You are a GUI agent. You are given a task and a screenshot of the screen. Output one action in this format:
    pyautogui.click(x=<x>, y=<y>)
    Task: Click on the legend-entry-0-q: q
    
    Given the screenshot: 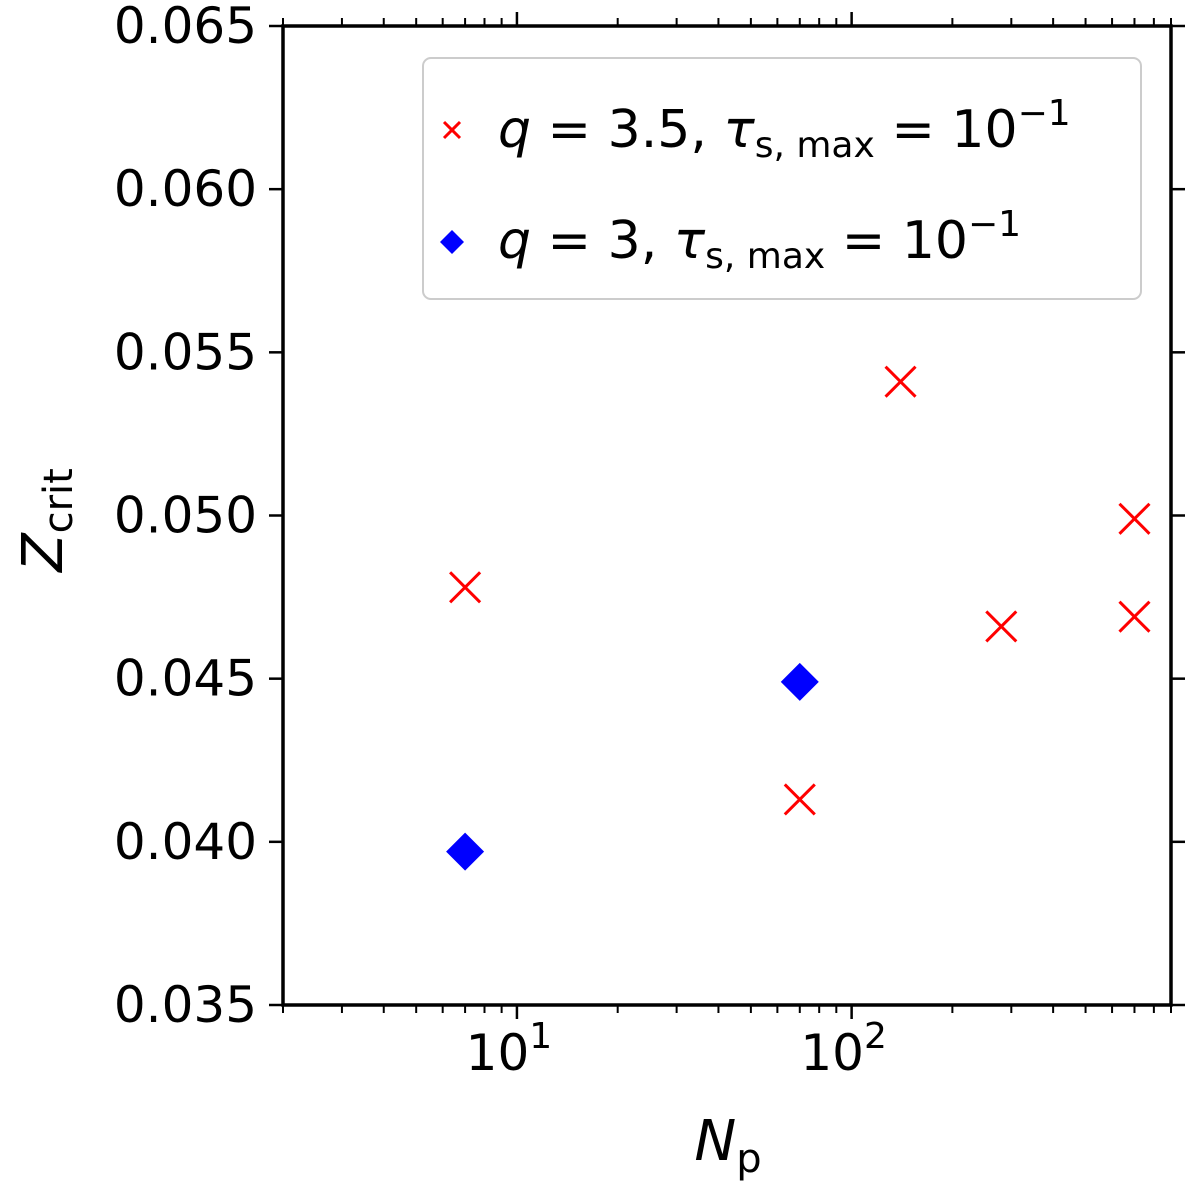 What is the action you would take?
    pyautogui.click(x=514, y=130)
    